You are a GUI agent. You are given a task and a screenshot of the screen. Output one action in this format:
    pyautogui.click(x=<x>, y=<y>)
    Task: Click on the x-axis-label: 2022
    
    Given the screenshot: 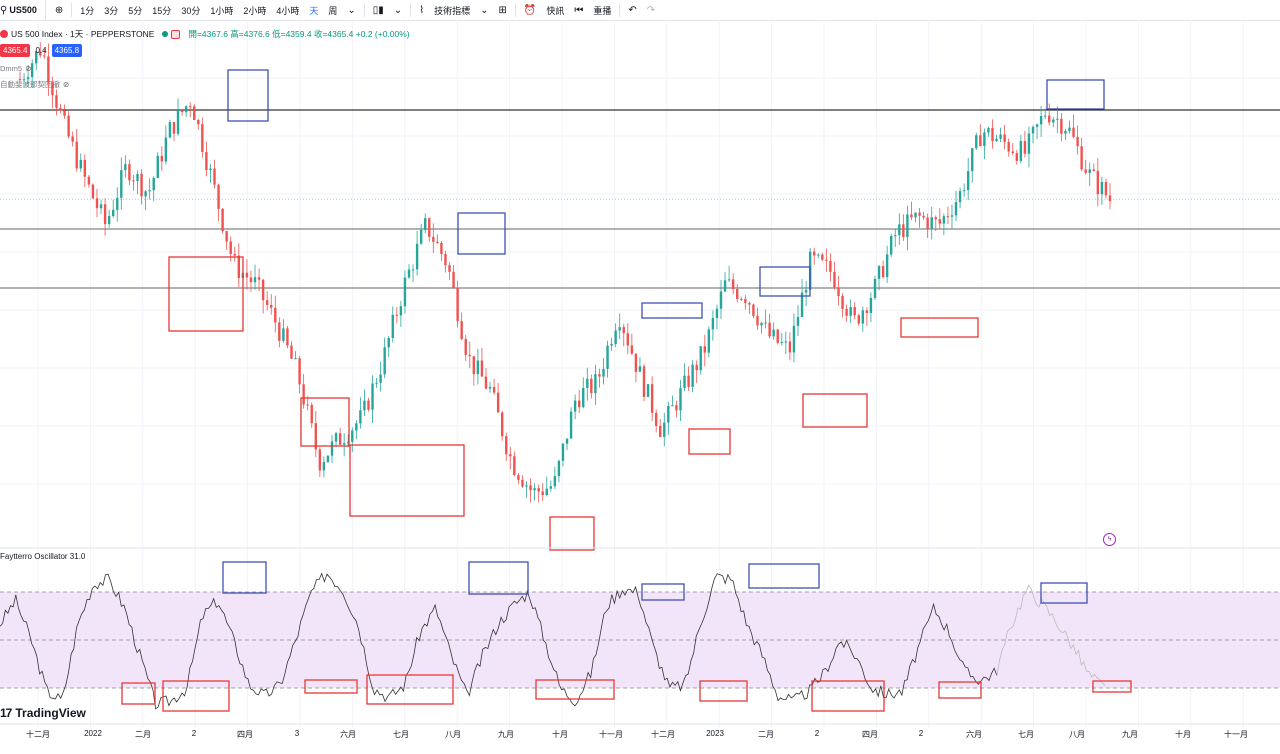 What is the action you would take?
    pyautogui.click(x=93, y=733)
    